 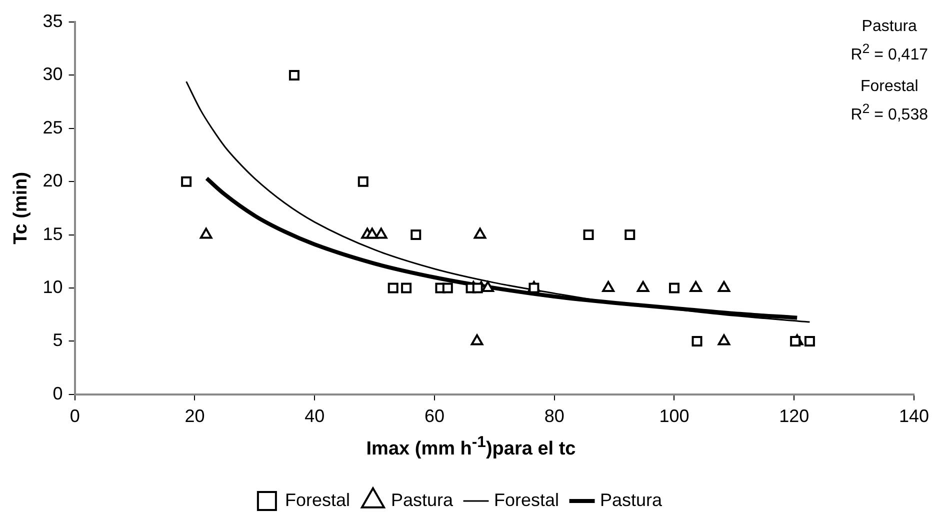 What do you see at coordinates (52, 180) in the screenshot?
I see `y-tick-label: 20` at bounding box center [52, 180].